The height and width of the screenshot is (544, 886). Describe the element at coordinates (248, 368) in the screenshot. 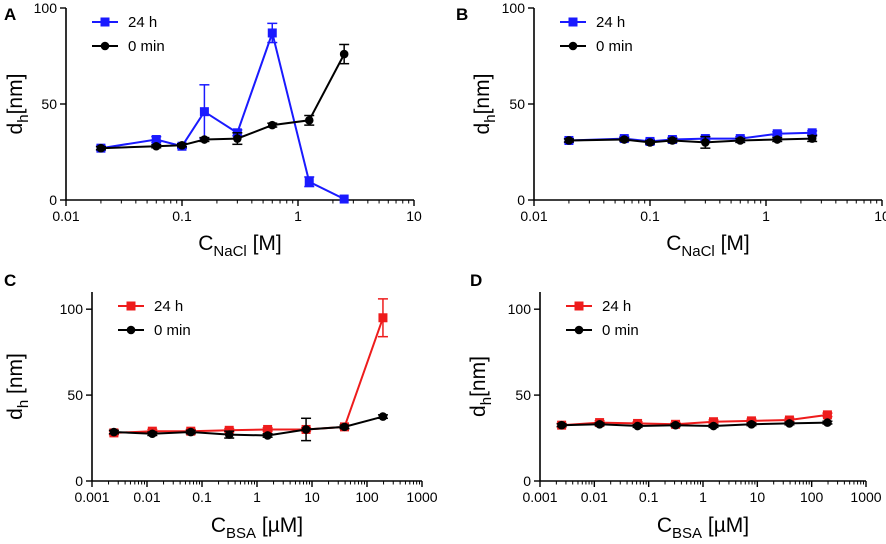

I see `series-24-h` at that location.